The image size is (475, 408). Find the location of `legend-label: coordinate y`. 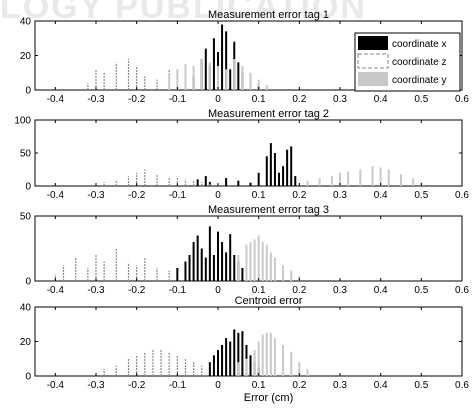

legend-label: coordinate y is located at coordinates (419, 80).